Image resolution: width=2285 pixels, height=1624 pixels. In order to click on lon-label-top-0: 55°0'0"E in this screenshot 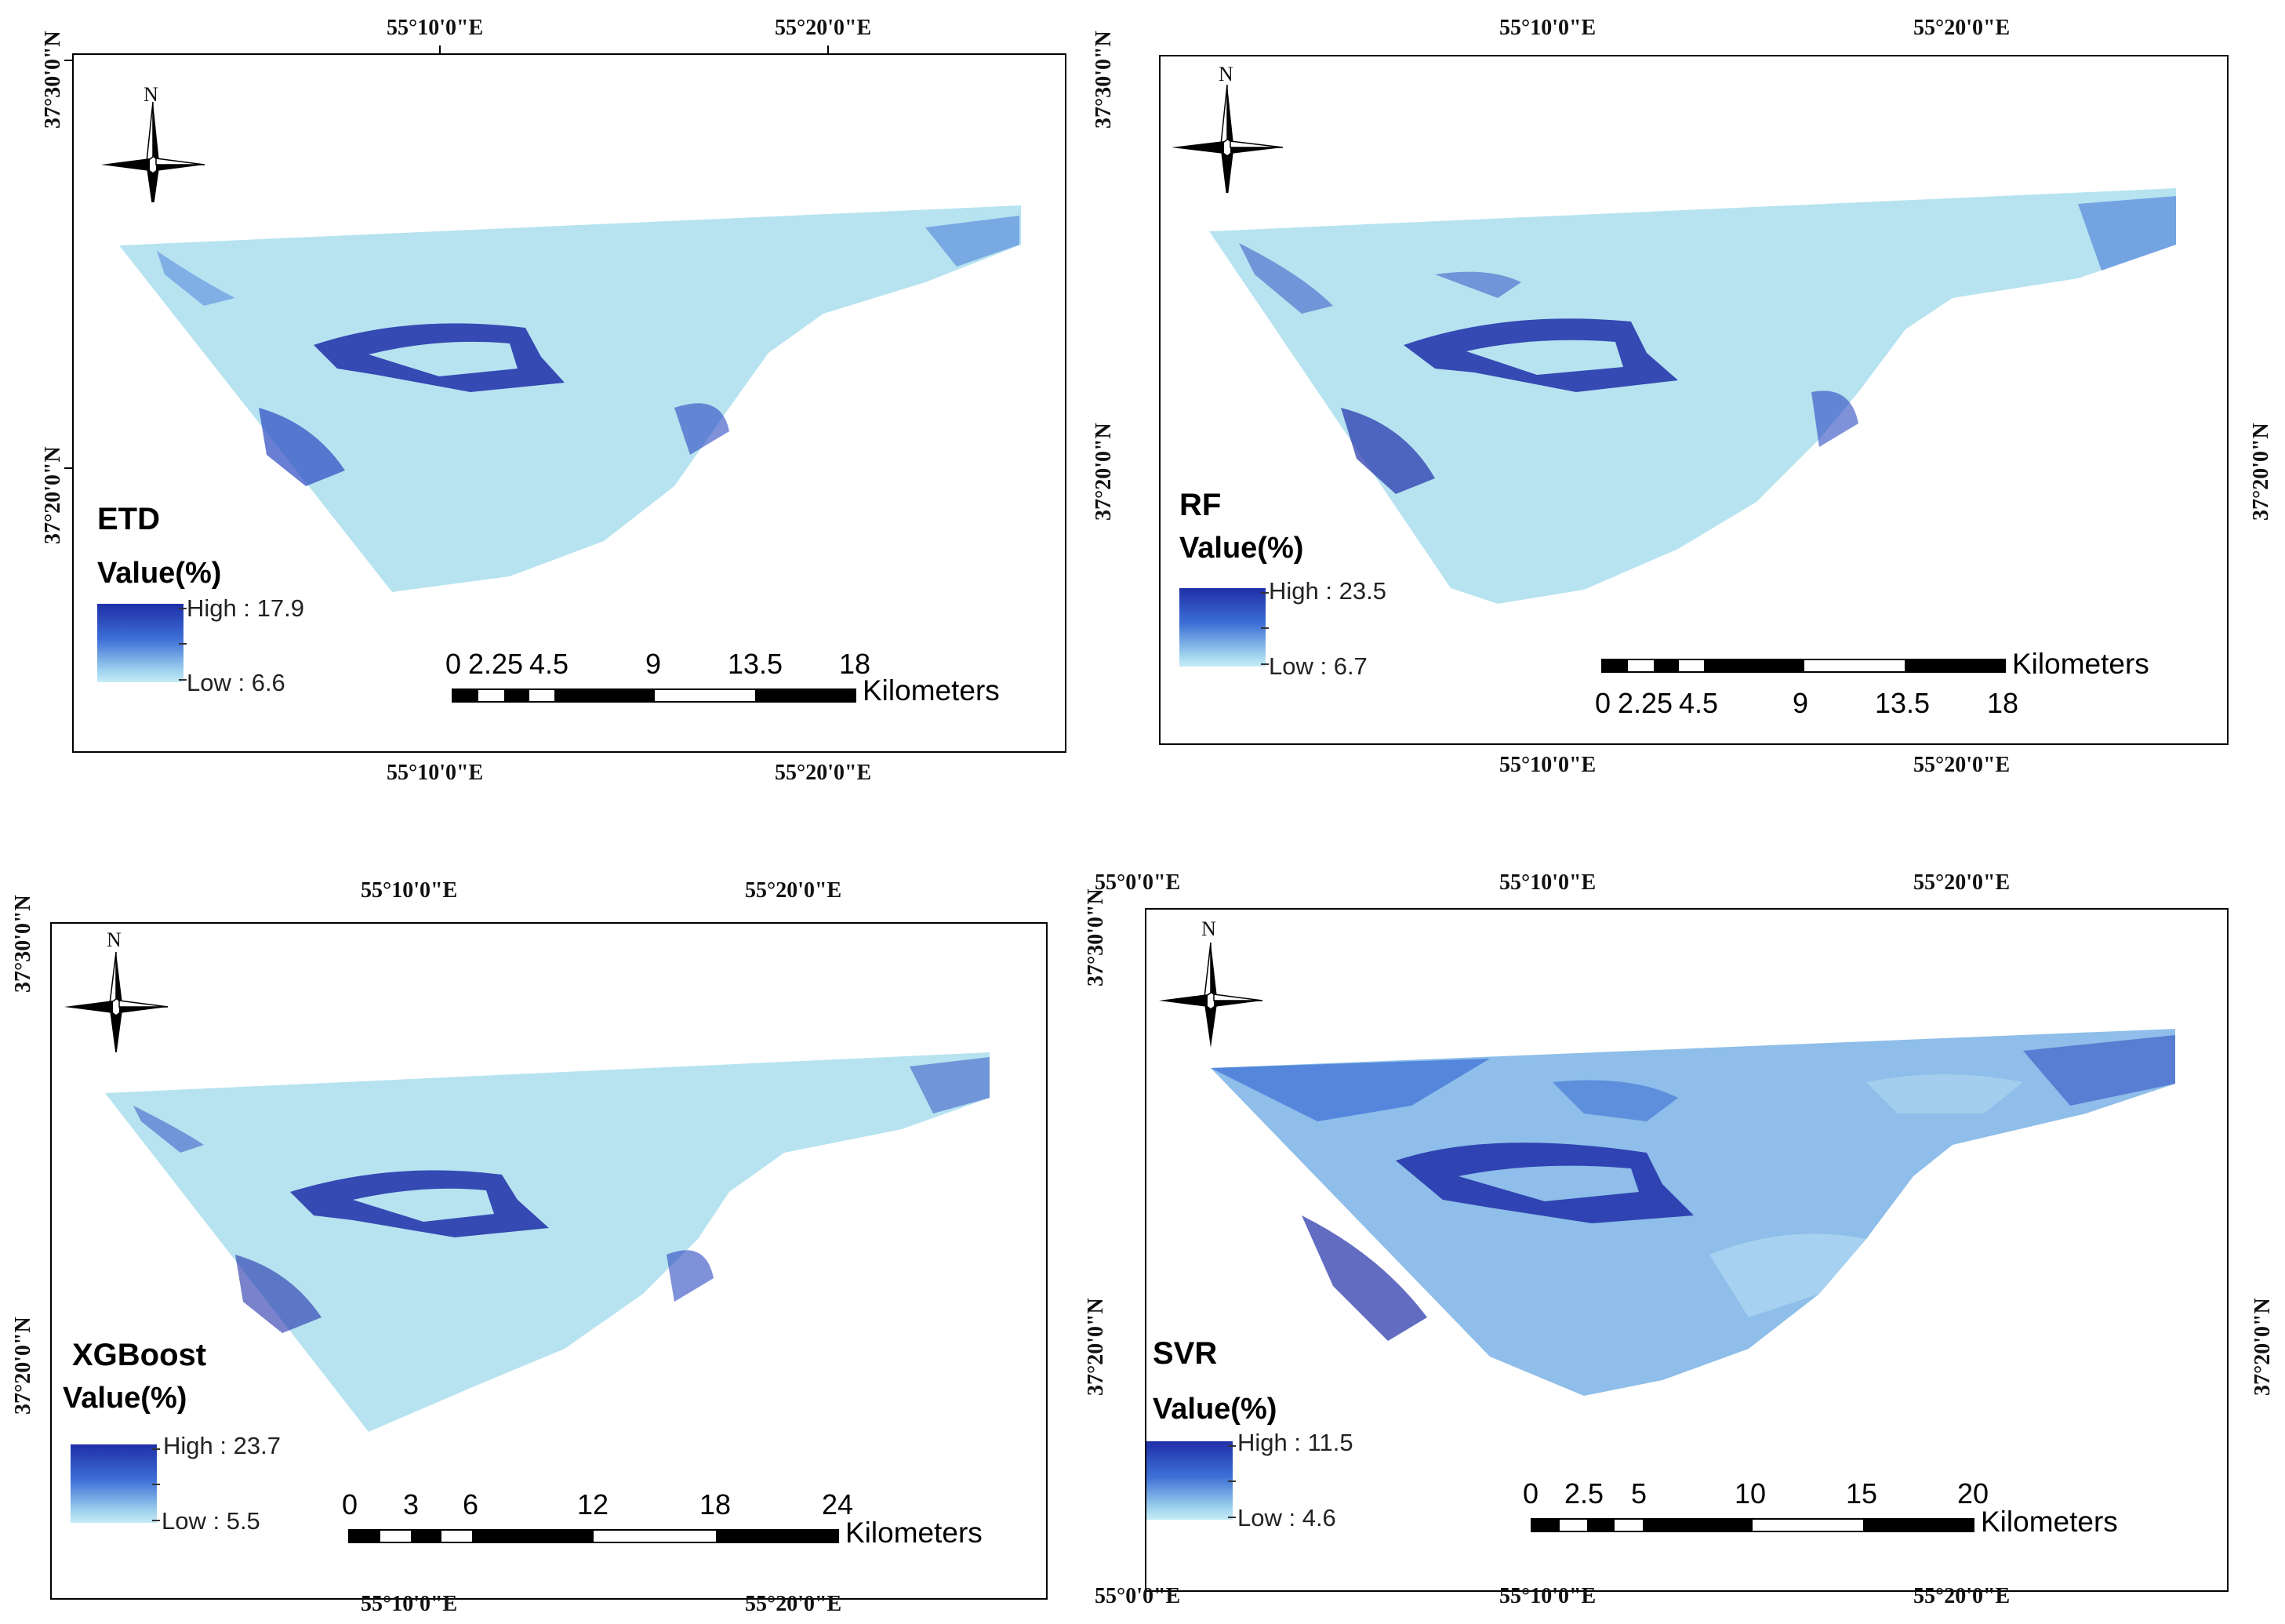, I will do `click(1138, 882)`.